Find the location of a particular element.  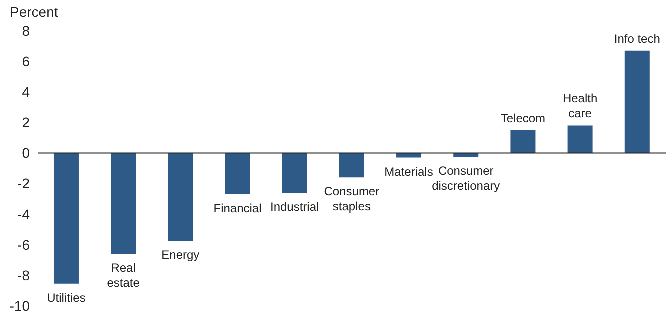

x-tick-label: Info tech is located at coordinates (637, 39).